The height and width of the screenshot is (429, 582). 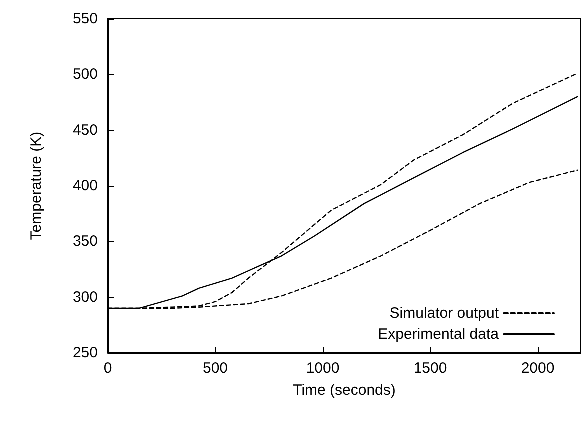 I want to click on legend-label: Simulator output, so click(x=445, y=313).